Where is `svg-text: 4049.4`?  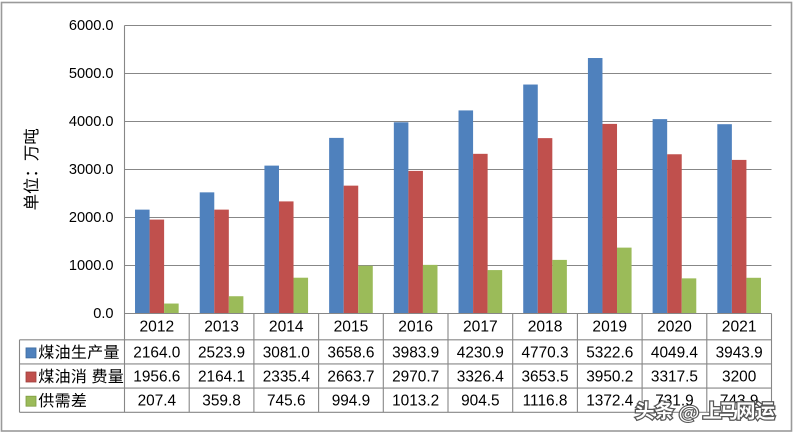 svg-text: 4049.4 is located at coordinates (675, 352).